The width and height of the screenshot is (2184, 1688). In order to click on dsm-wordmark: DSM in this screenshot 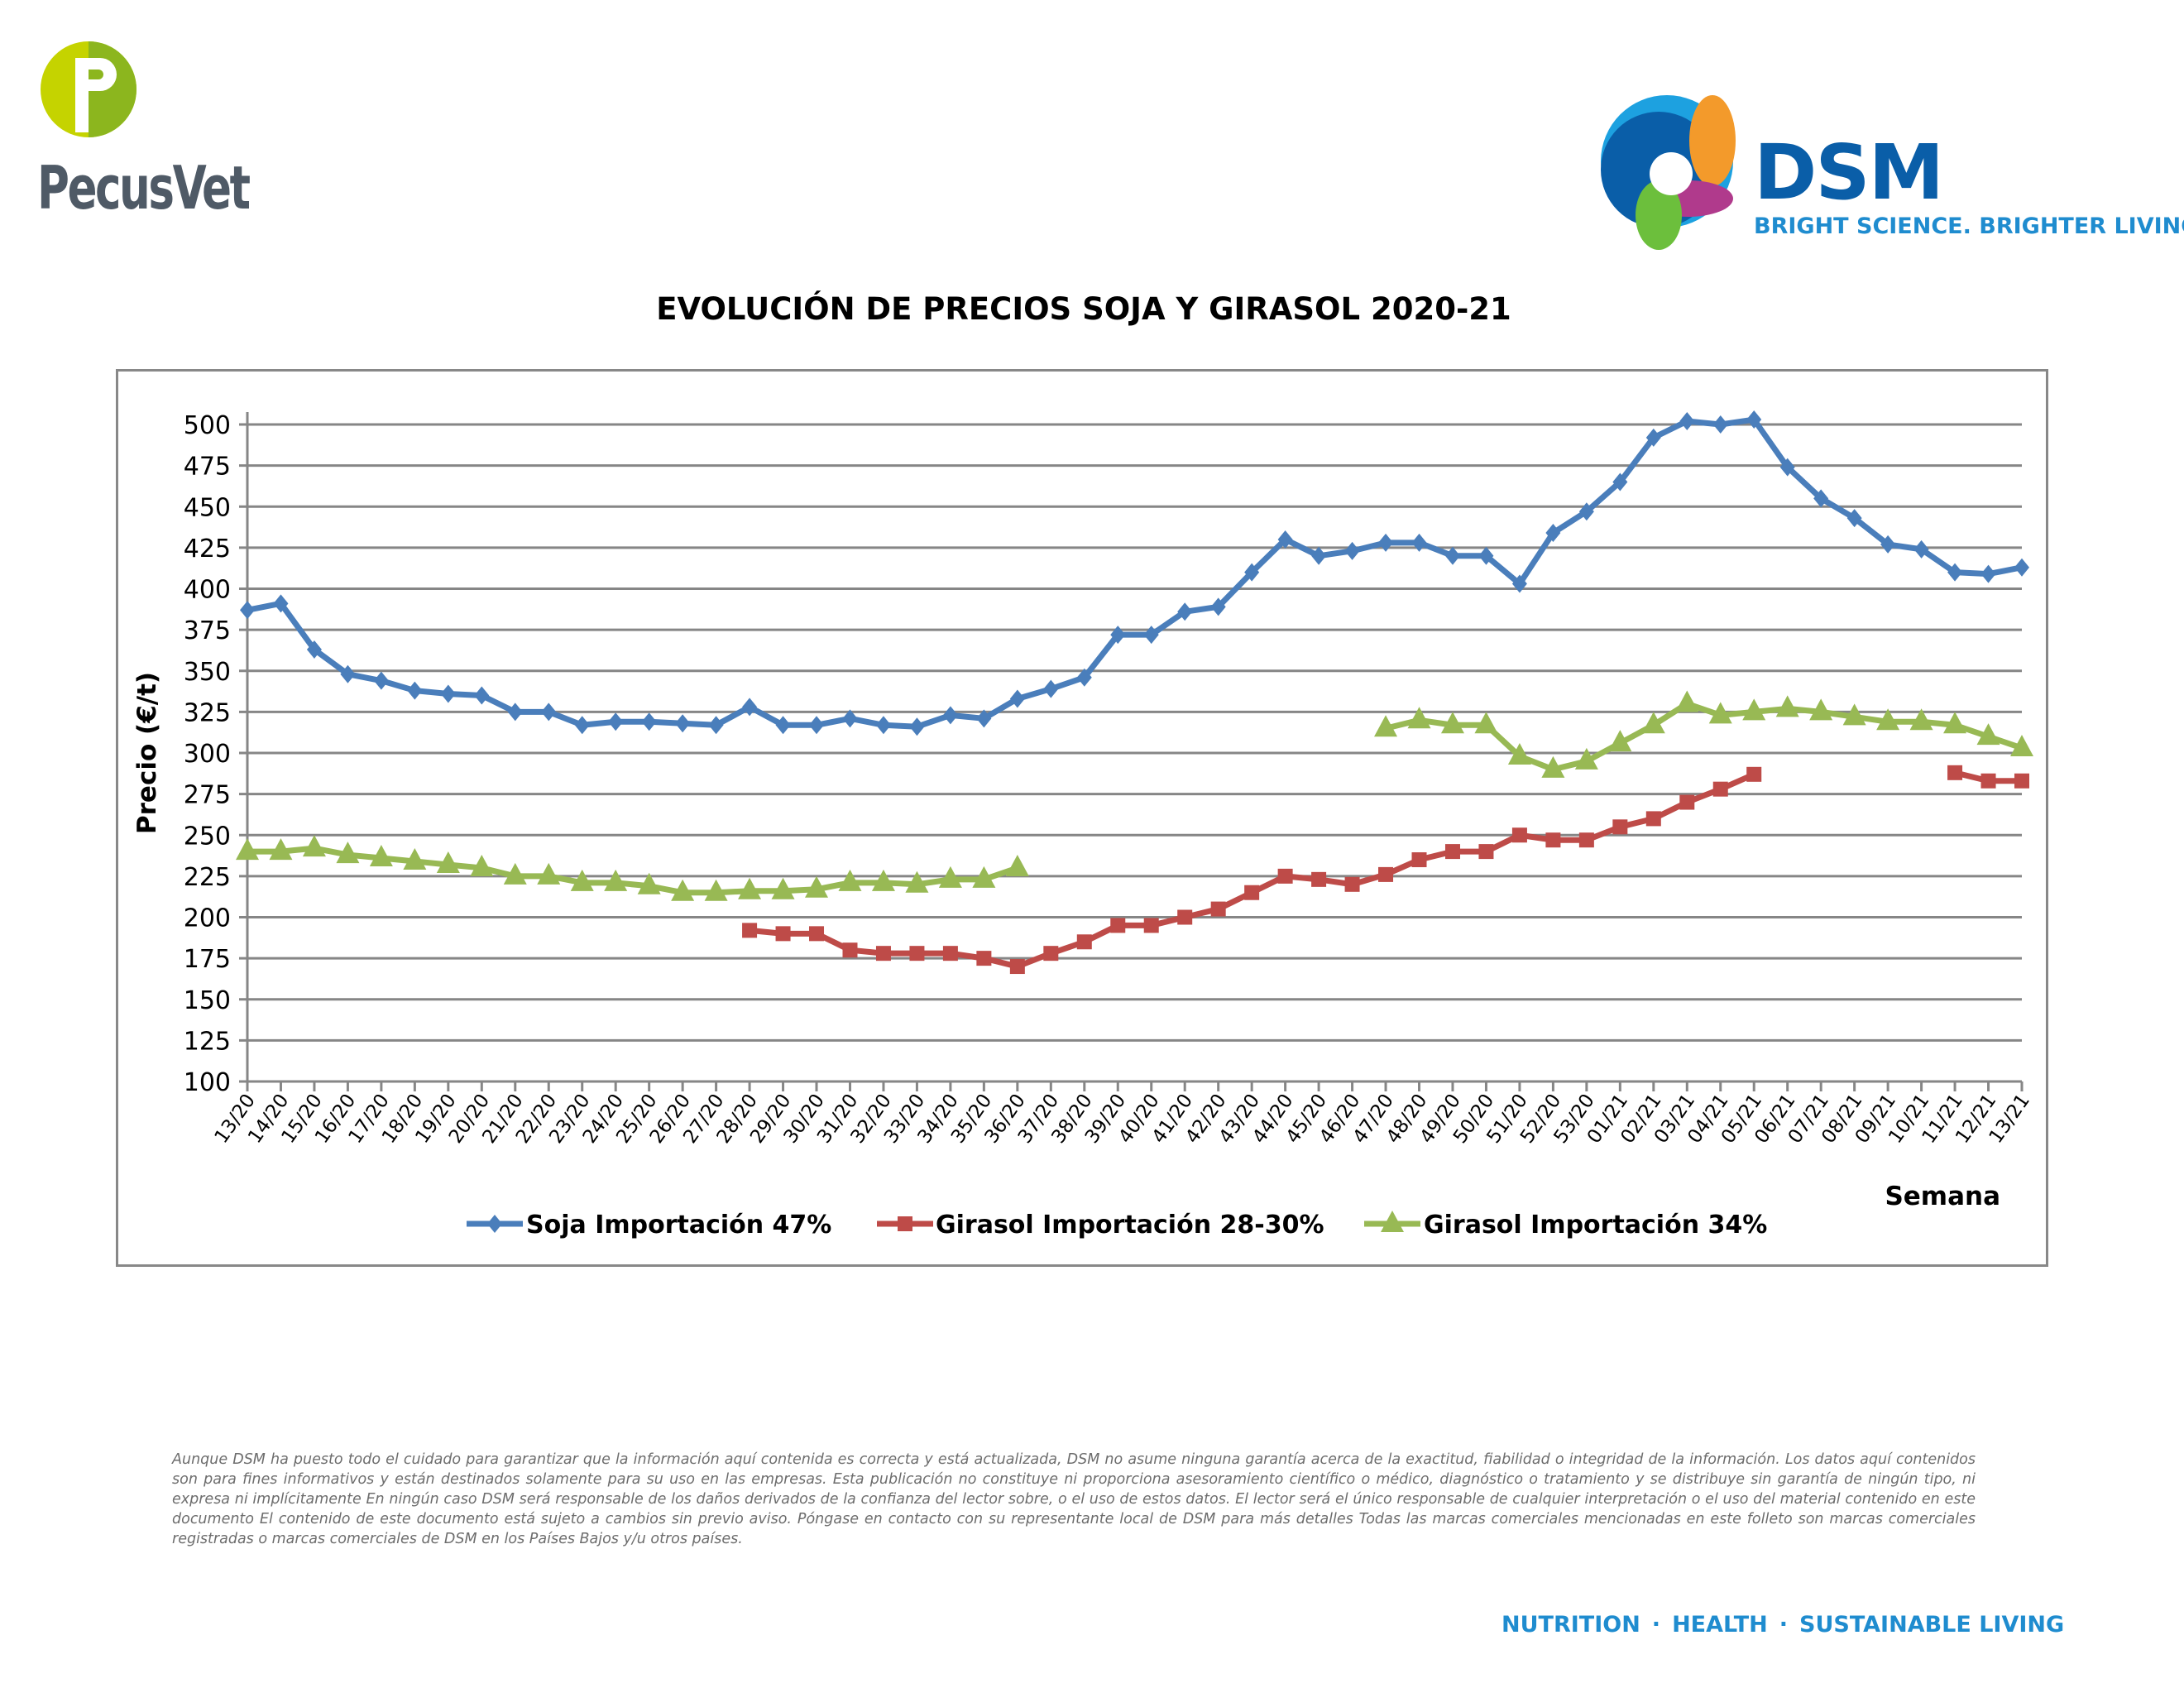, I will do `click(1849, 172)`.